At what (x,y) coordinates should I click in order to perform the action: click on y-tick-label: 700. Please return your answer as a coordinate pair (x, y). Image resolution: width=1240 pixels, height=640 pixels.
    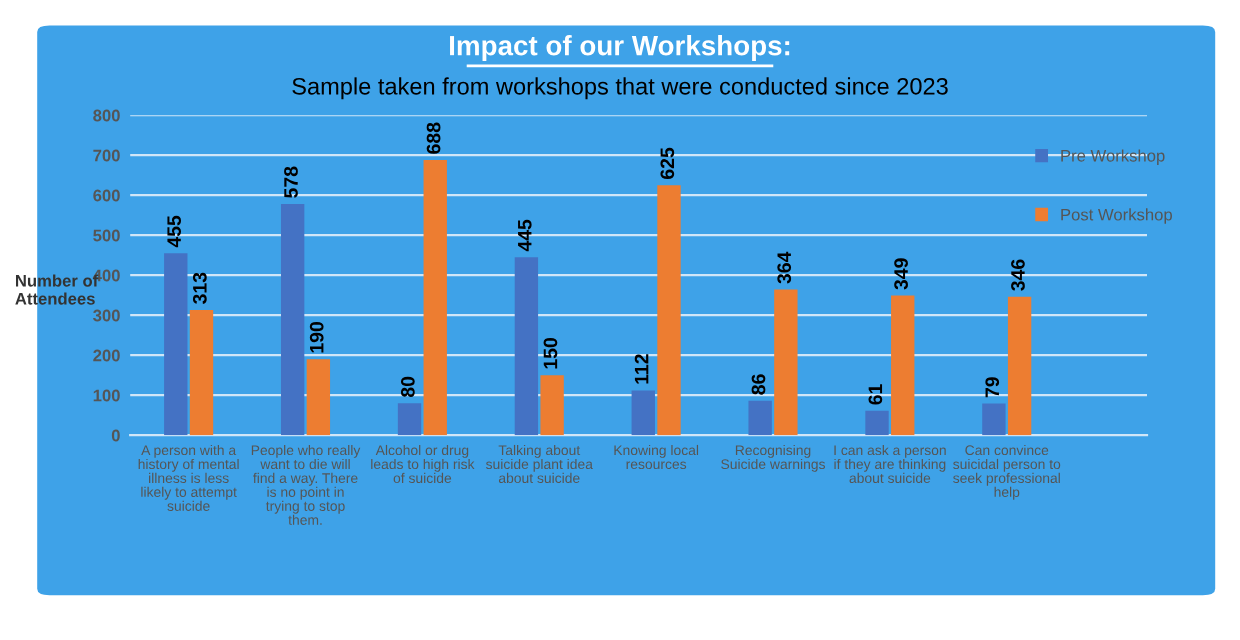
    Looking at the image, I should click on (106, 155).